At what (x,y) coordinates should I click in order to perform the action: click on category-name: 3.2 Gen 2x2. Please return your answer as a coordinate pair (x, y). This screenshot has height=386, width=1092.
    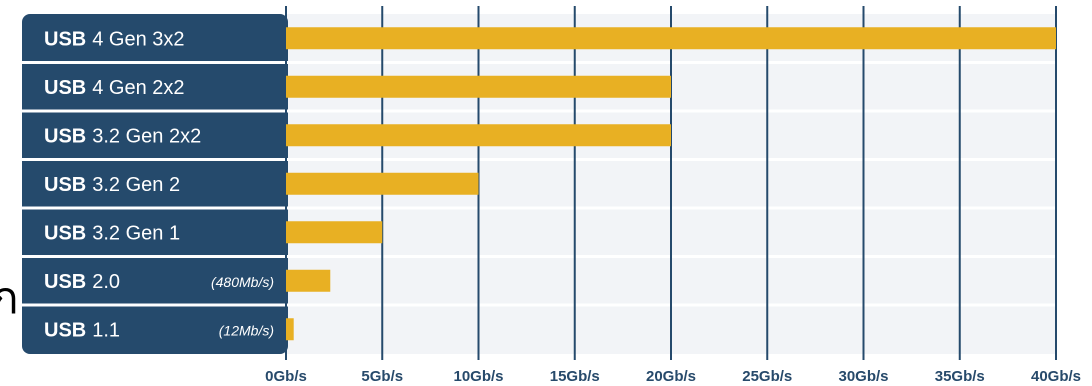
    Looking at the image, I should click on (146, 136).